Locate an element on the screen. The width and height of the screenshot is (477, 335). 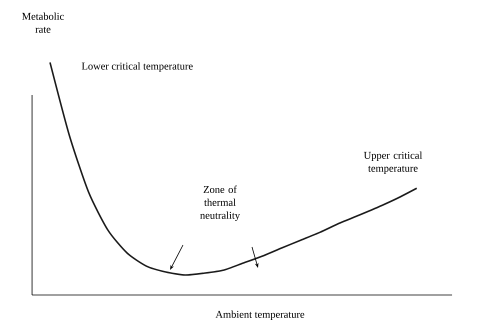
annotation: Lower critical temperature is located at coordinates (137, 67).